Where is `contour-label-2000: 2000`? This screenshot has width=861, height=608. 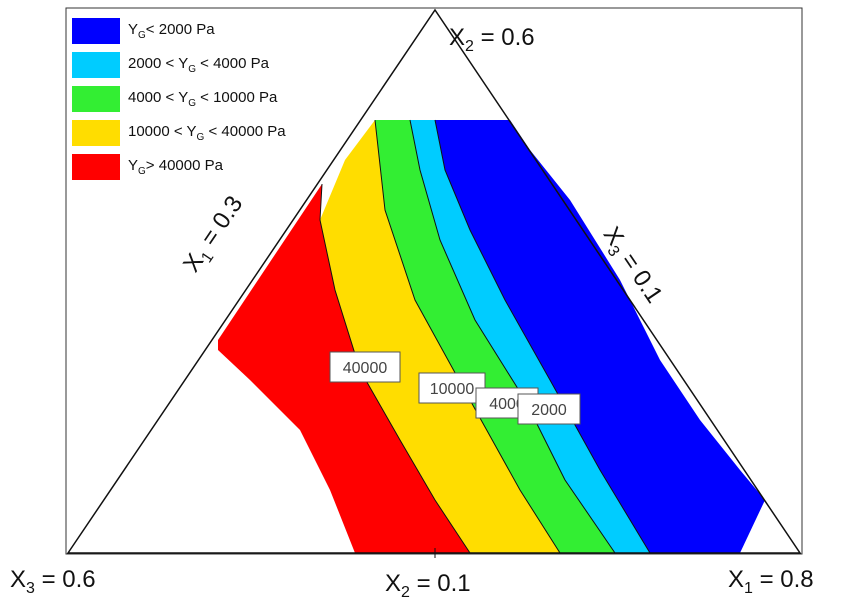 contour-label-2000: 2000 is located at coordinates (549, 409).